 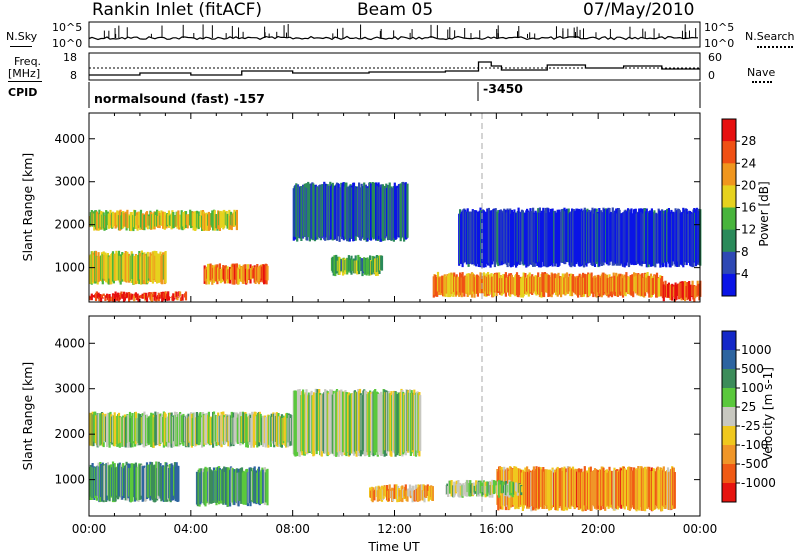 I want to click on colorbar-tick-label: -25, so click(x=751, y=426).